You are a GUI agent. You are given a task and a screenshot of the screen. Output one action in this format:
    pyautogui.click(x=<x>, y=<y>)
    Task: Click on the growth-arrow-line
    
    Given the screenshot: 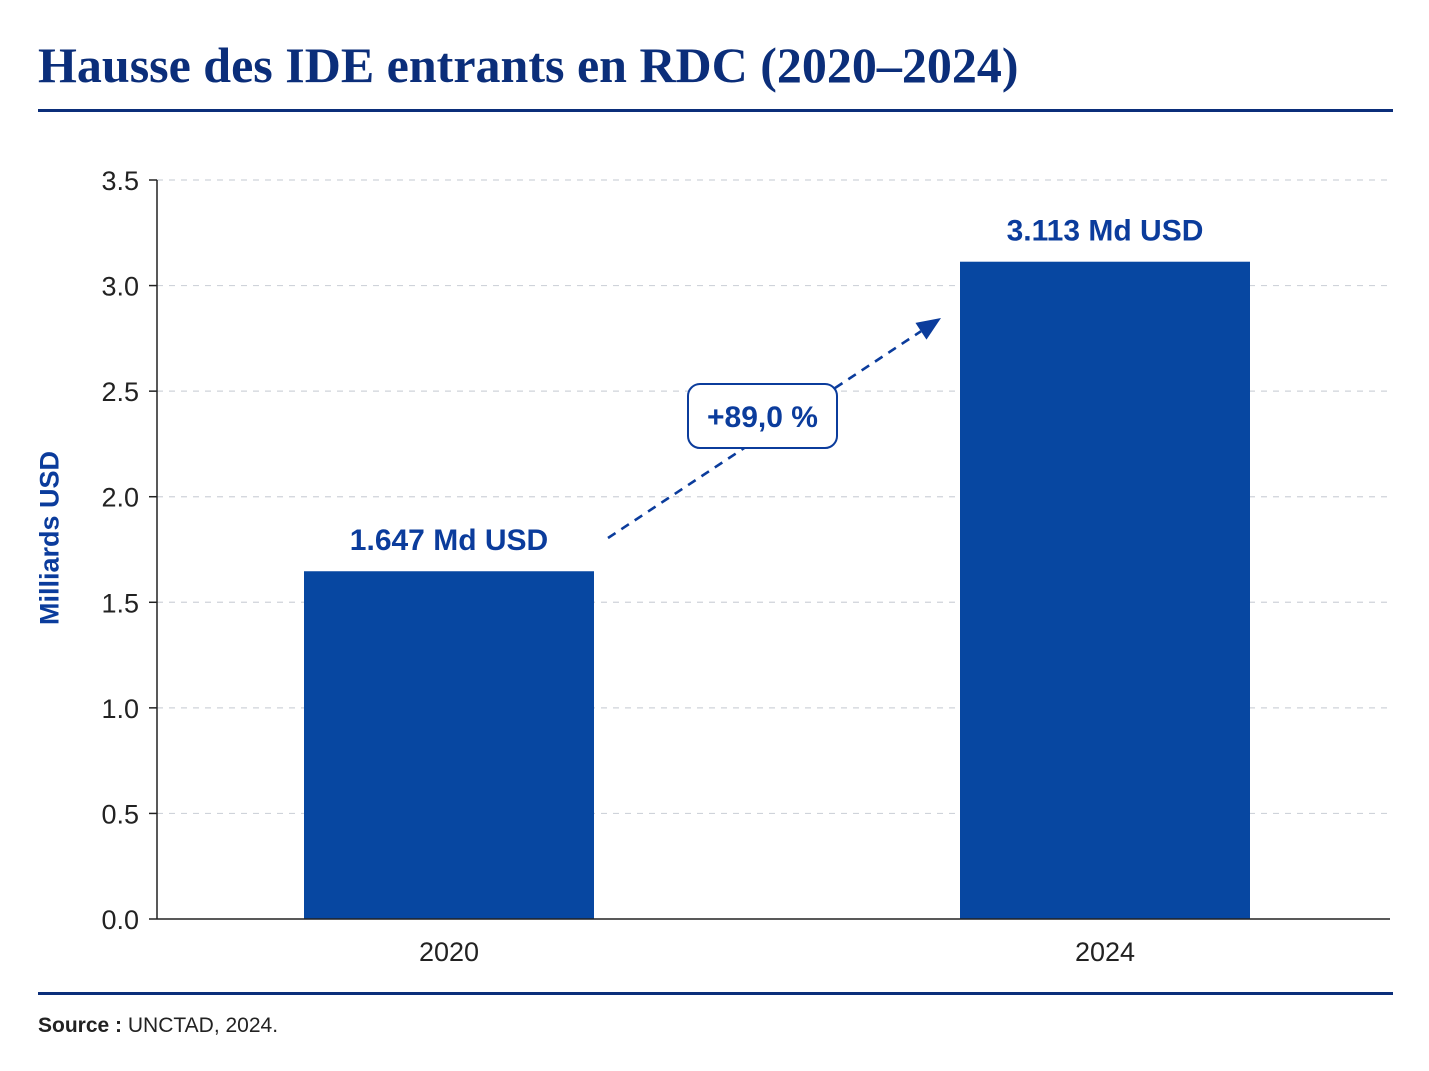 What is the action you would take?
    pyautogui.click(x=764, y=435)
    